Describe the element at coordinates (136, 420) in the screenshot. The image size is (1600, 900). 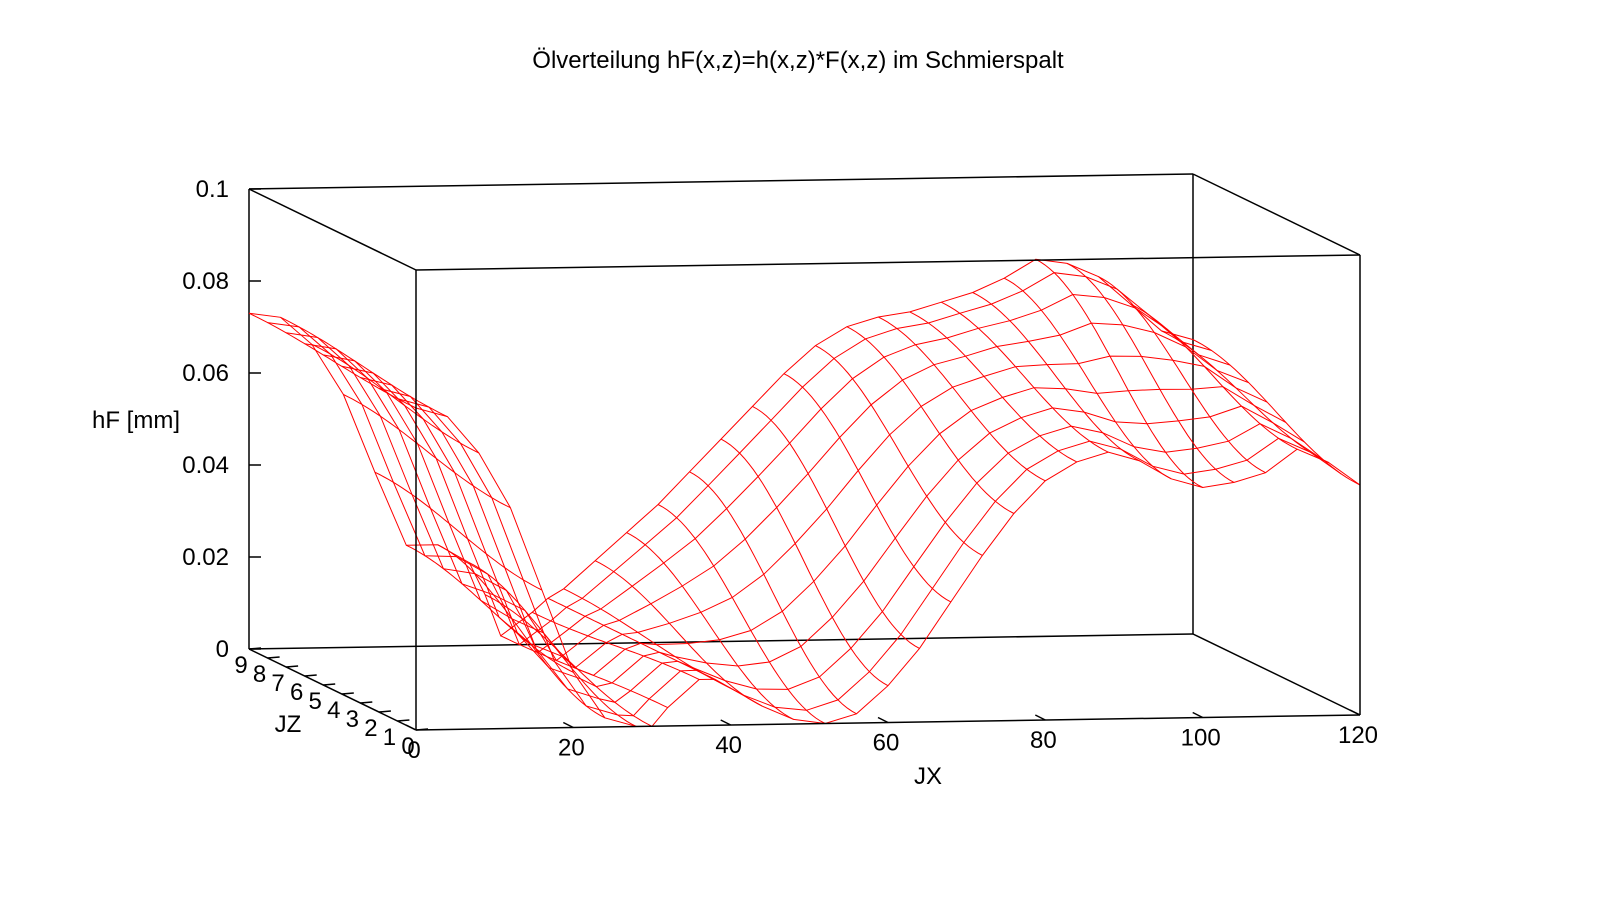
I see `z-axis-label: hF [mm]` at that location.